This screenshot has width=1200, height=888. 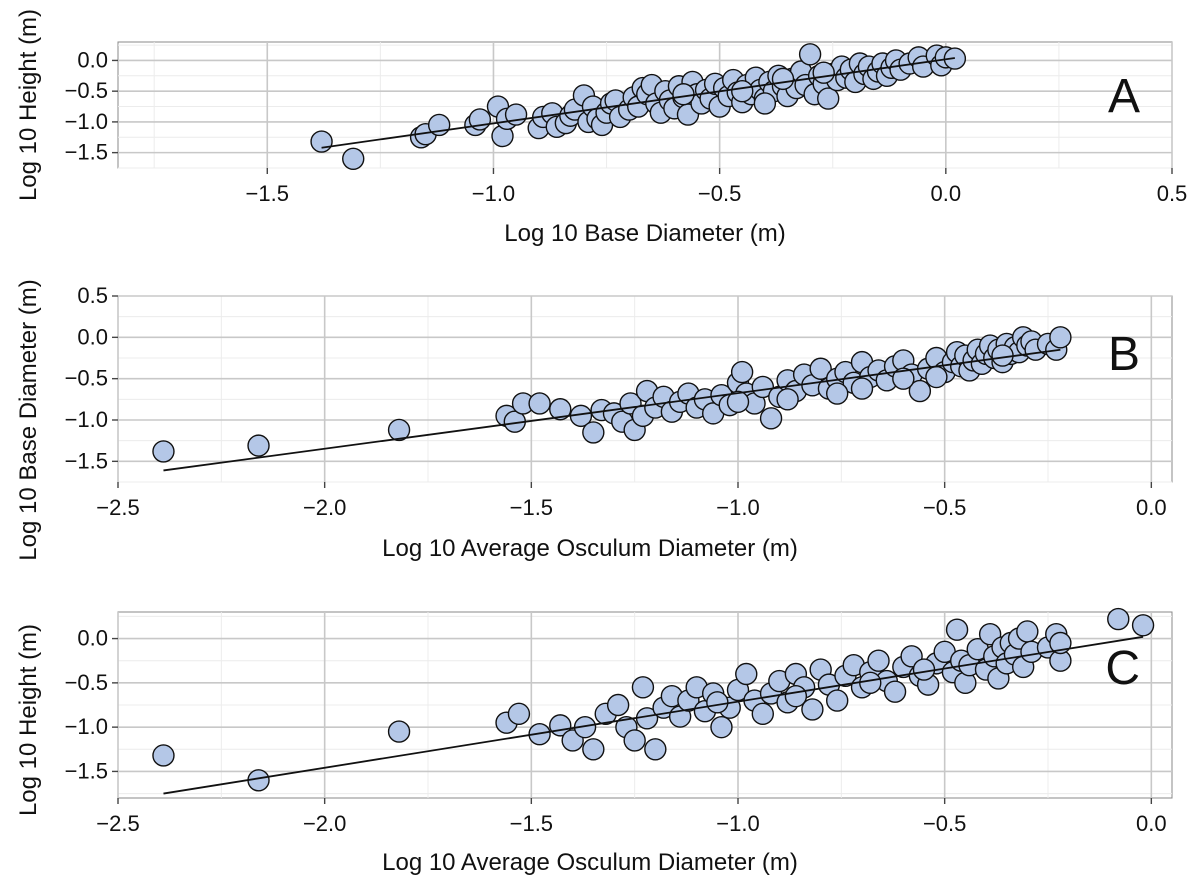 I want to click on panel-a-letter: A, so click(x=1124, y=96).